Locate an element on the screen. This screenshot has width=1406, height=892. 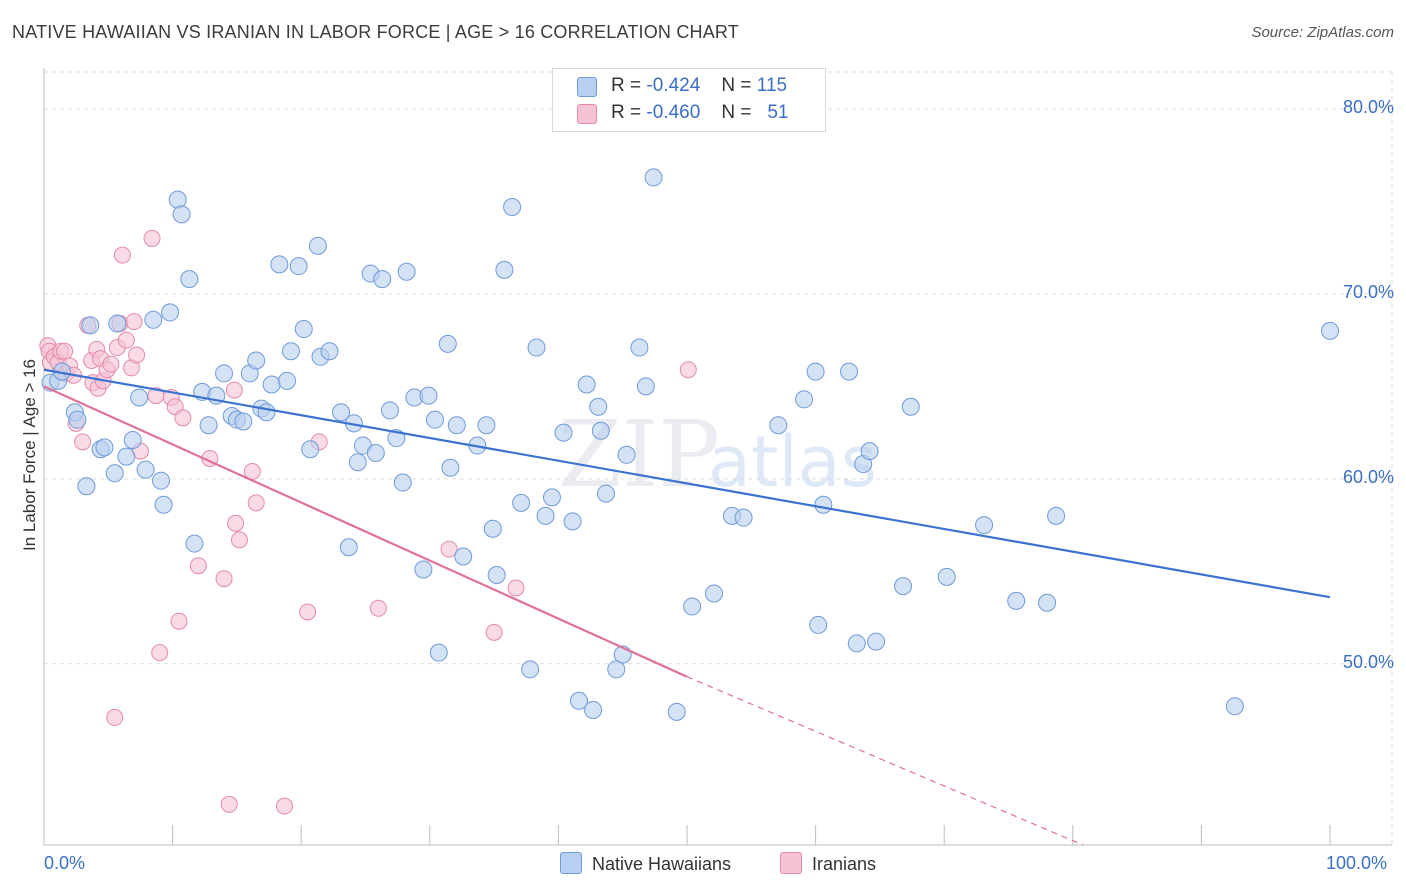
iranians-trend-extension is located at coordinates (885, 761).